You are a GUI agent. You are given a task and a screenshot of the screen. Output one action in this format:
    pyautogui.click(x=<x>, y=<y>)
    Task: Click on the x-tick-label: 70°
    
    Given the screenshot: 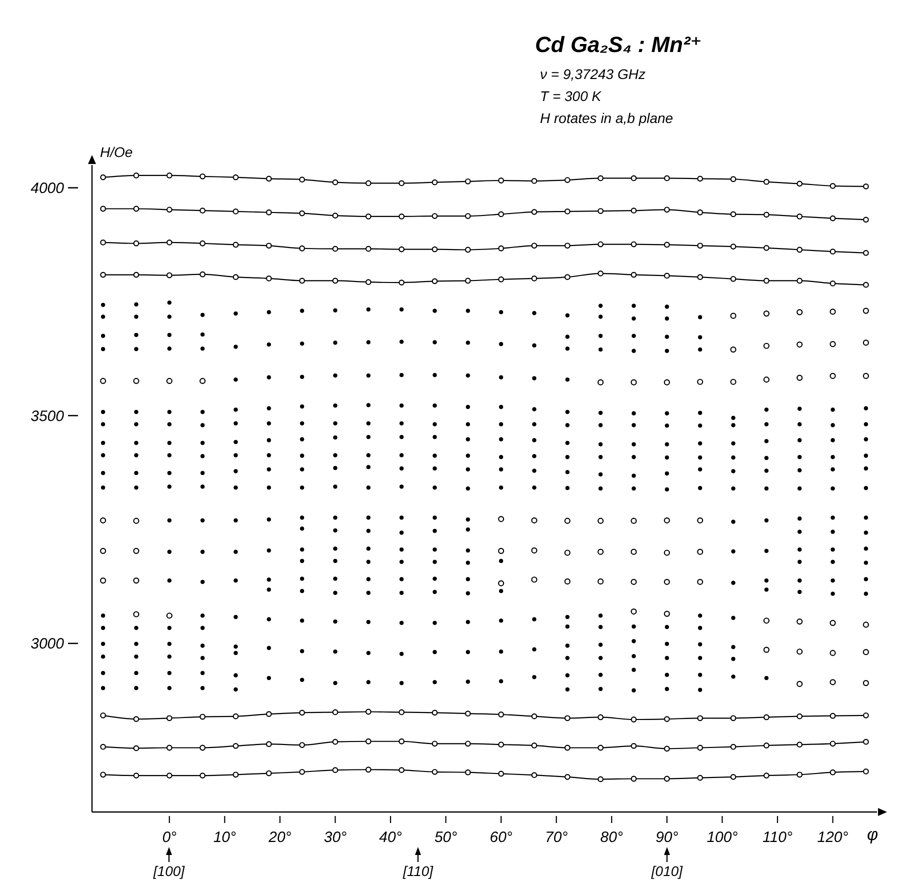 What is the action you would take?
    pyautogui.click(x=556, y=837)
    